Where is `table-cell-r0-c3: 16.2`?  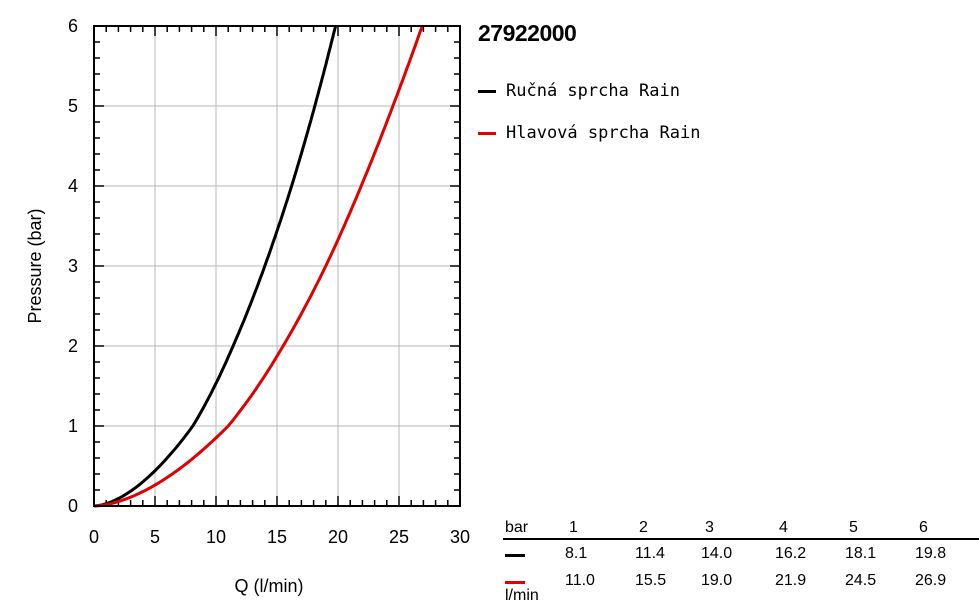
table-cell-r0-c3: 16.2 is located at coordinates (791, 553).